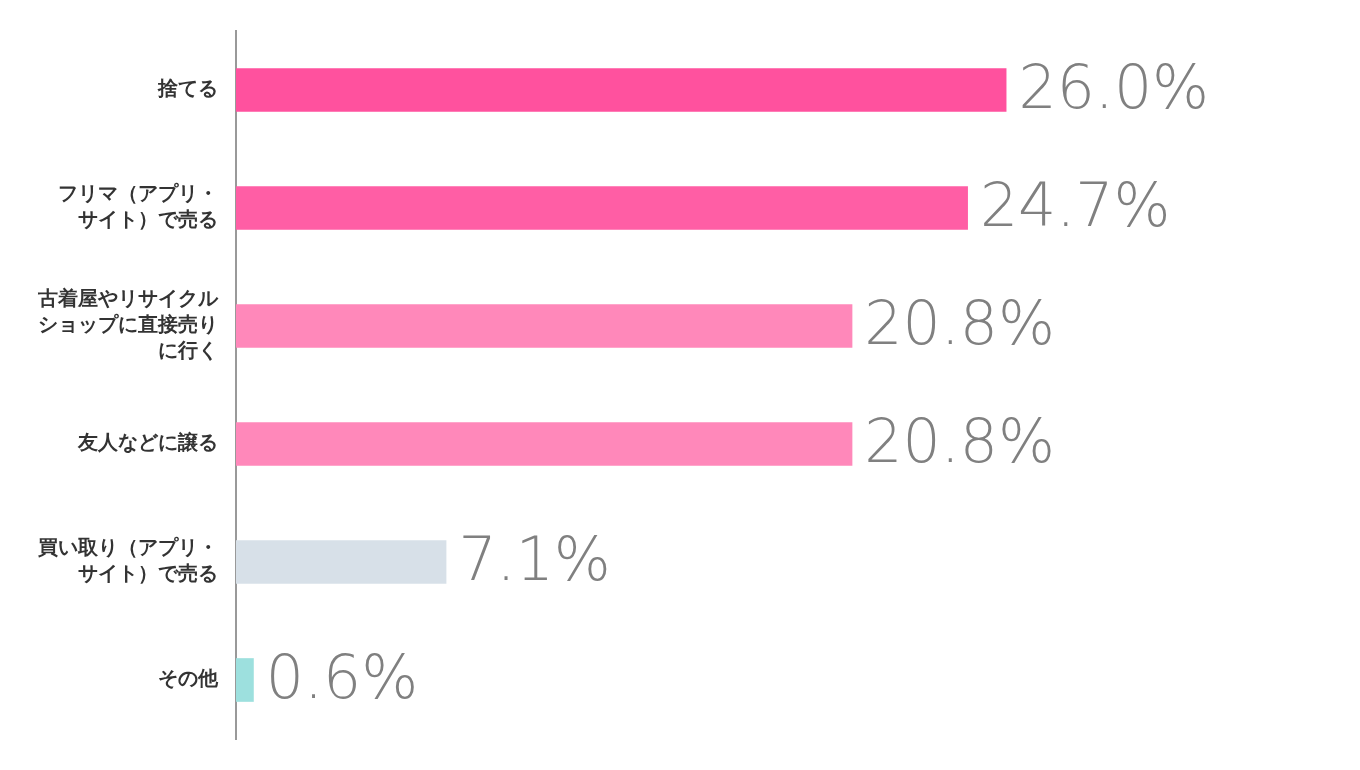 Image resolution: width=1360 pixels, height=770 pixels. What do you see at coordinates (147, 442) in the screenshot?
I see `y-tick-label: 友人などに譲る` at bounding box center [147, 442].